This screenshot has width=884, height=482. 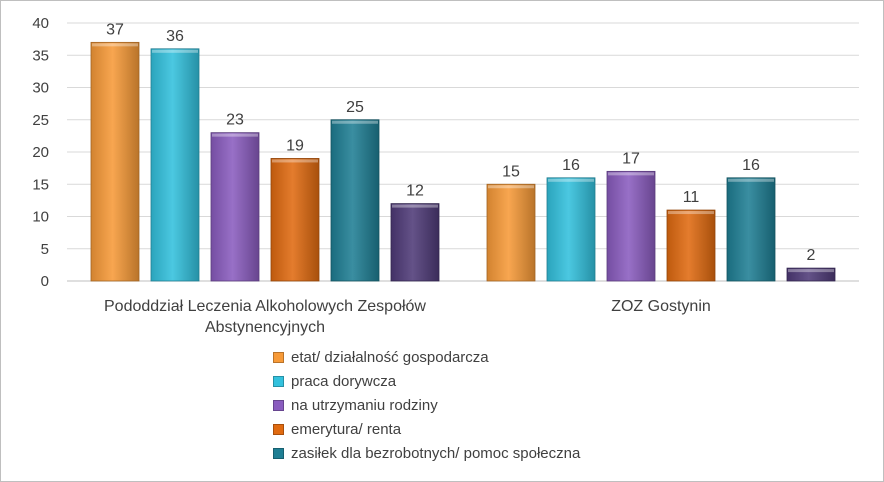 I want to click on legend-item: emerytura/ renta, so click(x=426, y=429).